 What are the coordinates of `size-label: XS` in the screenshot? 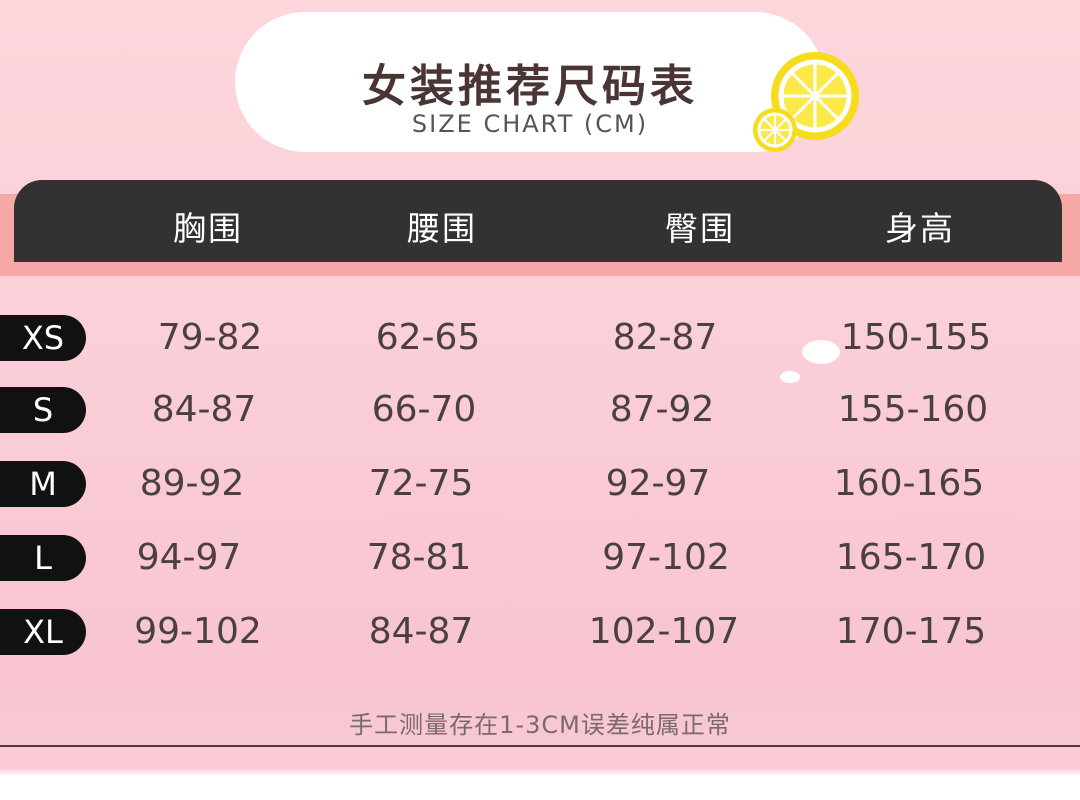 It's located at (43, 338).